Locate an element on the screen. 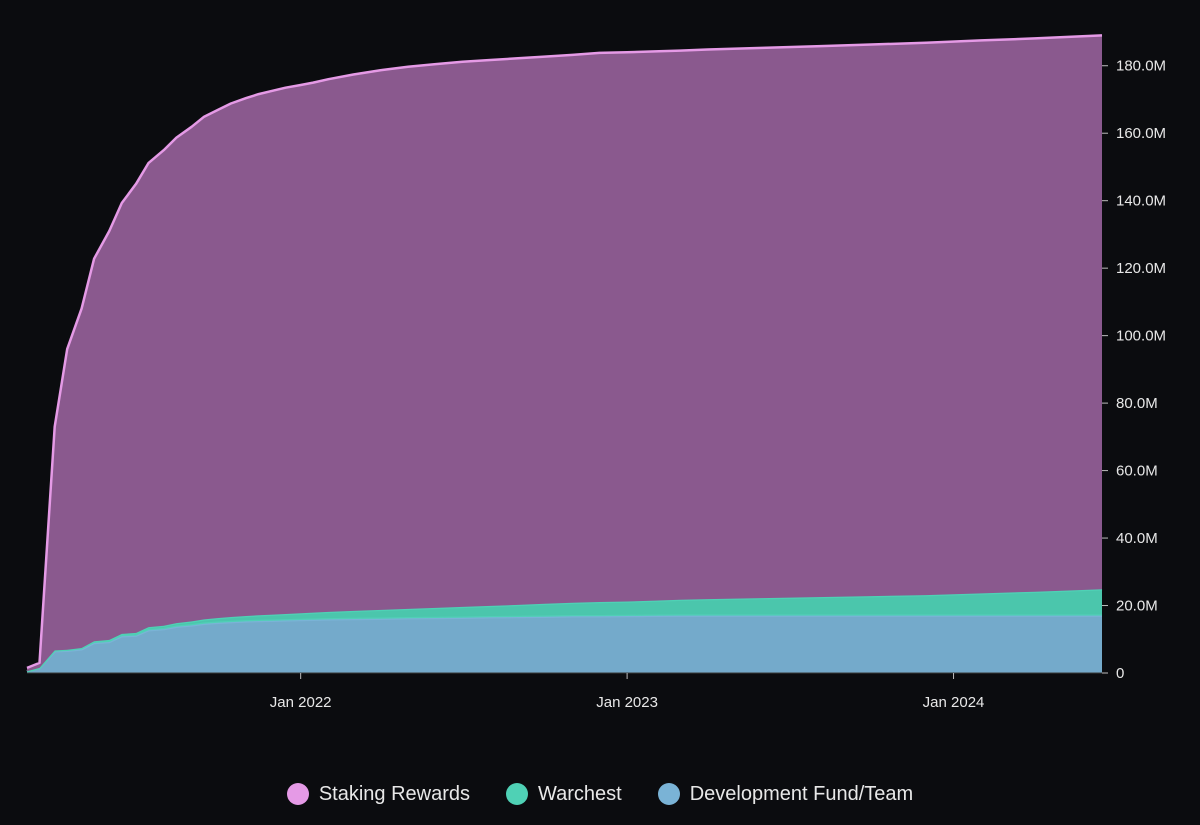 This screenshot has height=825, width=1200. y-tick-label: 40.0M is located at coordinates (1137, 538).